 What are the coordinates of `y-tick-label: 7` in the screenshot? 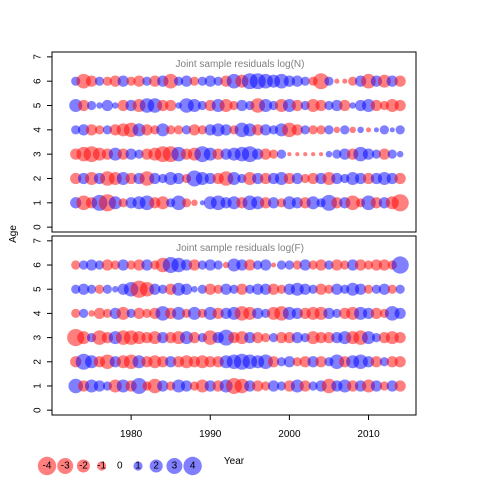 It's located at (38, 57).